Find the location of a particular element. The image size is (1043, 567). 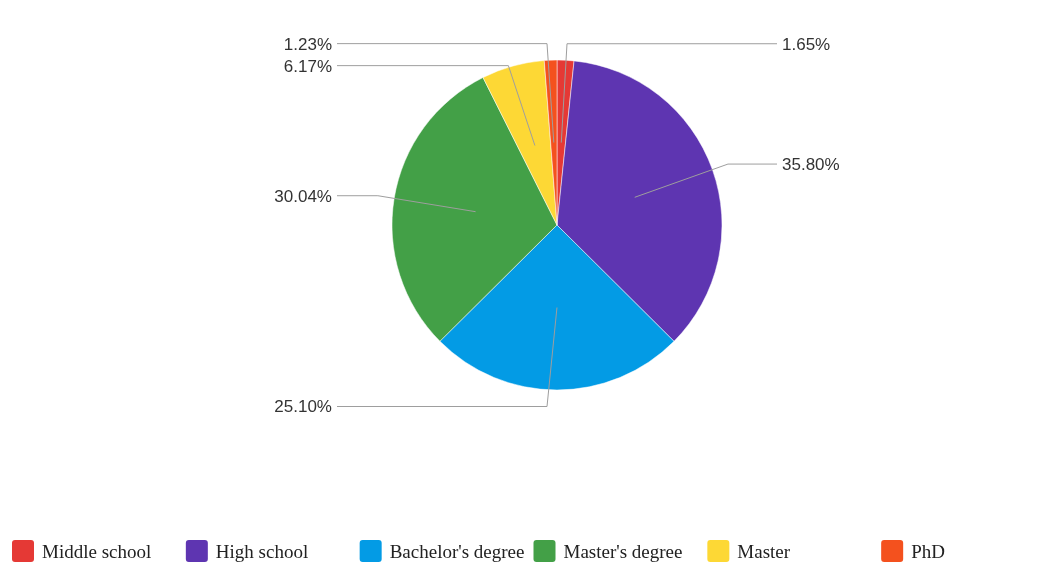

data-label: 1.65% is located at coordinates (806, 44).